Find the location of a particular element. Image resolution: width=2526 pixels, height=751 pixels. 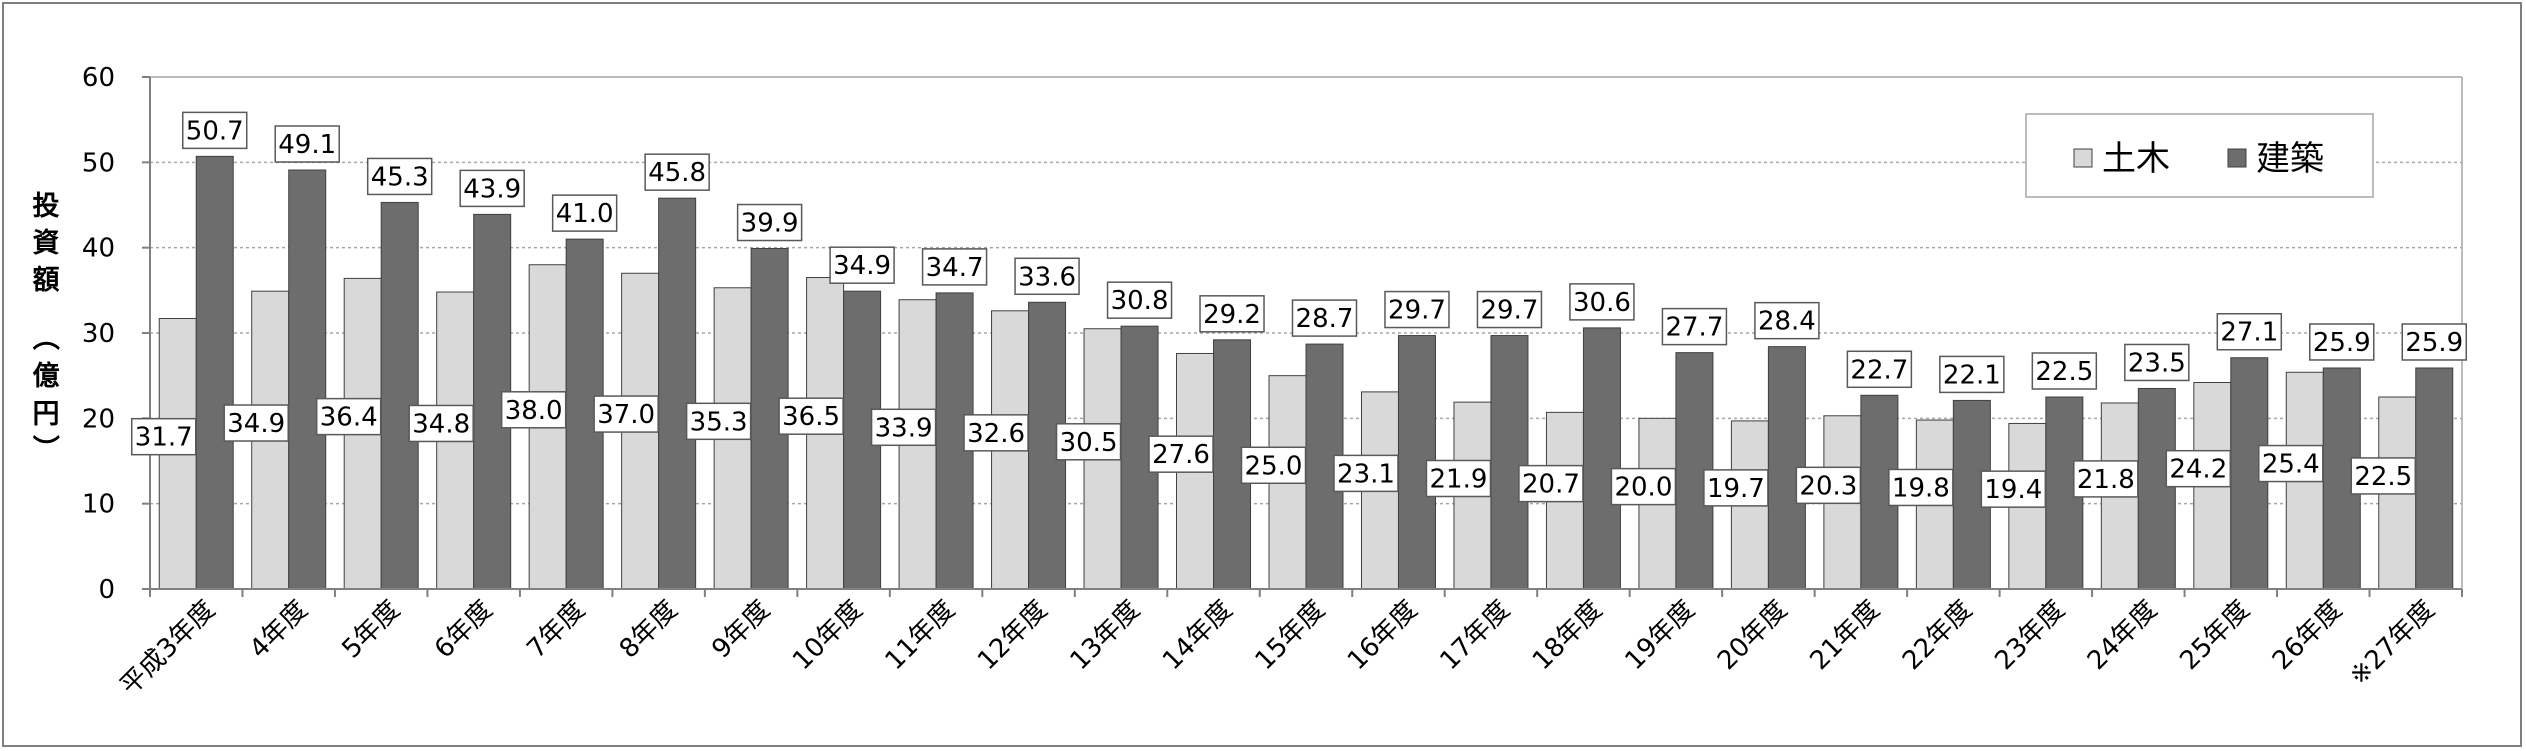

data-label-civil: 38.0 is located at coordinates (534, 411).